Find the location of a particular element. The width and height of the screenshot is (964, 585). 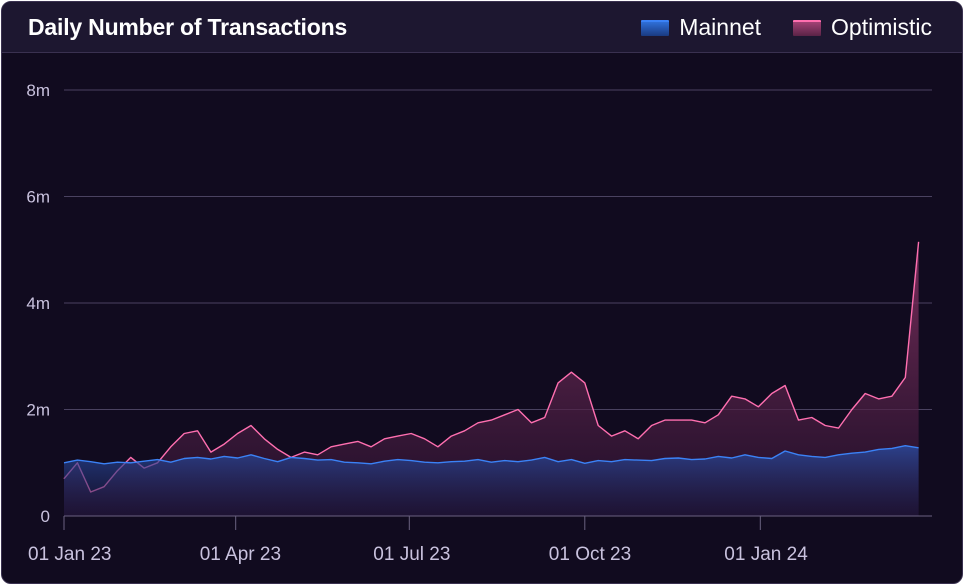

legend-item-optimistic: Optimistic is located at coordinates (862, 27).